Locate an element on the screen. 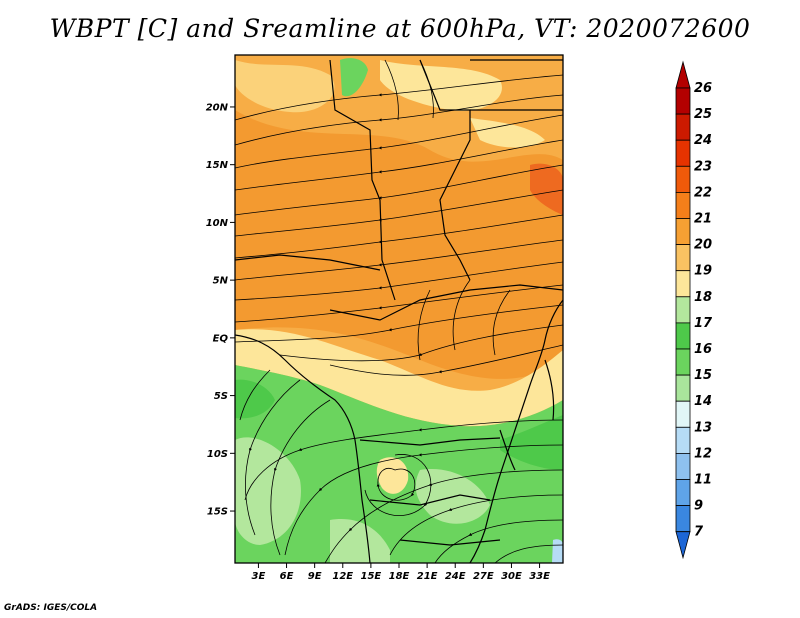 Image resolution: width=800 pixels, height=618 pixels. colorbar: 26 25 24 23 22 21 20 19 18 17 16 15 14 13 12 11 9 7 is located at coordinates (694, 310).